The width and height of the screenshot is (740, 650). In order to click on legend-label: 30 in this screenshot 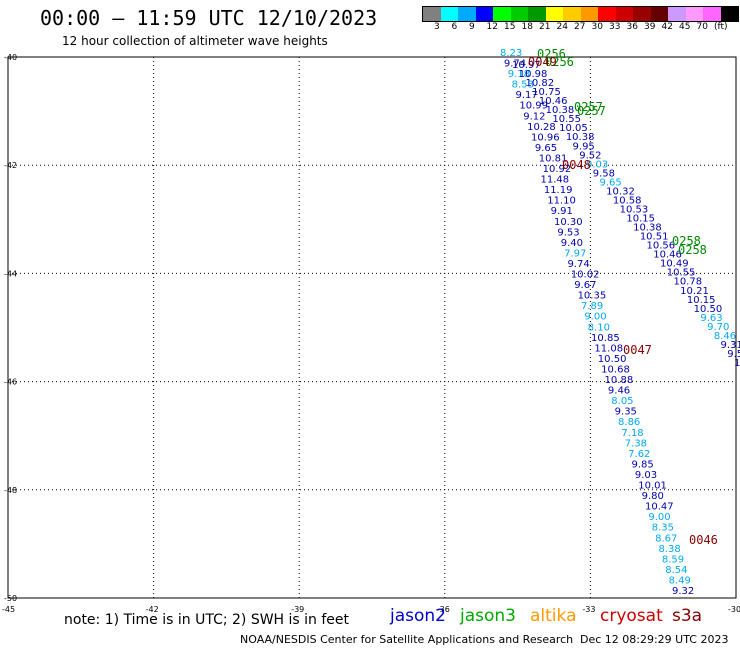, I will do `click(597, 27)`.